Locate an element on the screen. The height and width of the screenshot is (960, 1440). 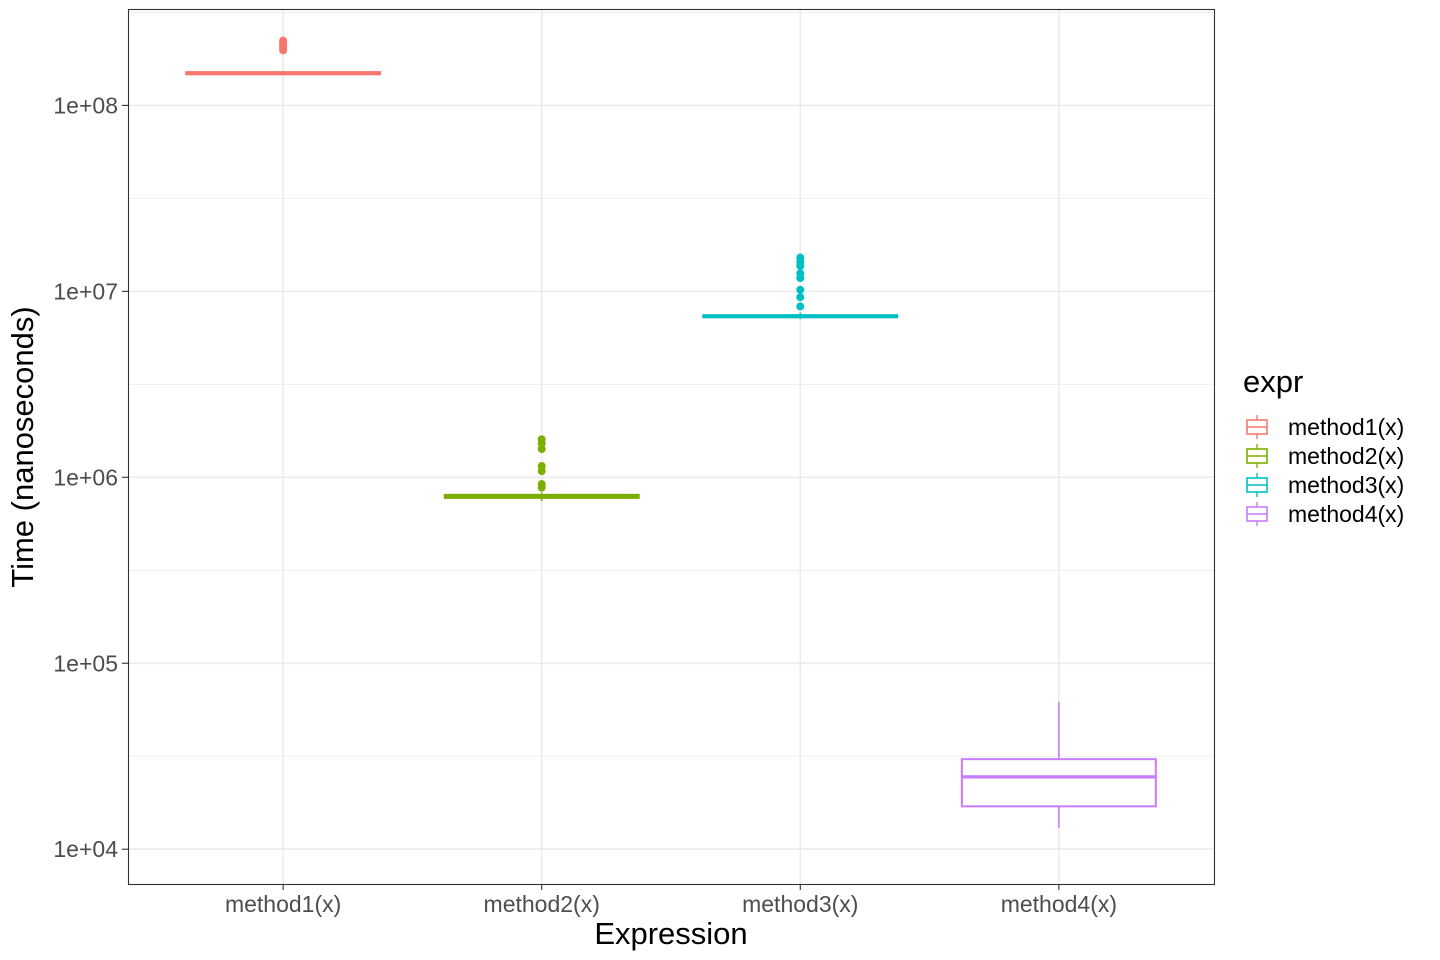
legend-label: method1(x) is located at coordinates (1346, 427).